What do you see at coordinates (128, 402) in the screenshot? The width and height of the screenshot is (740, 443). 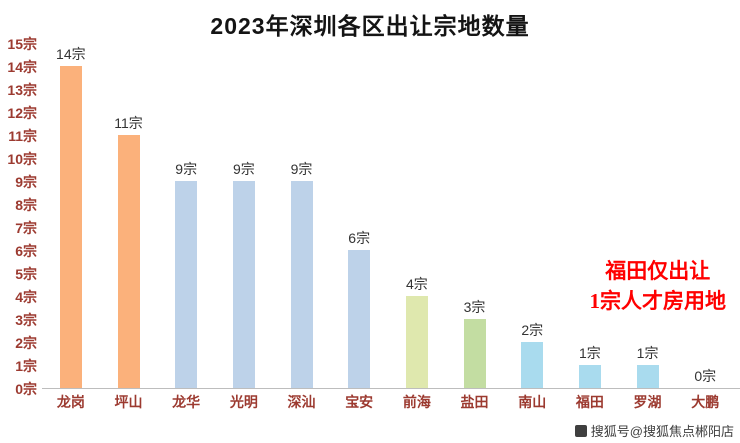 I see `x-axis-label: 坪山` at bounding box center [128, 402].